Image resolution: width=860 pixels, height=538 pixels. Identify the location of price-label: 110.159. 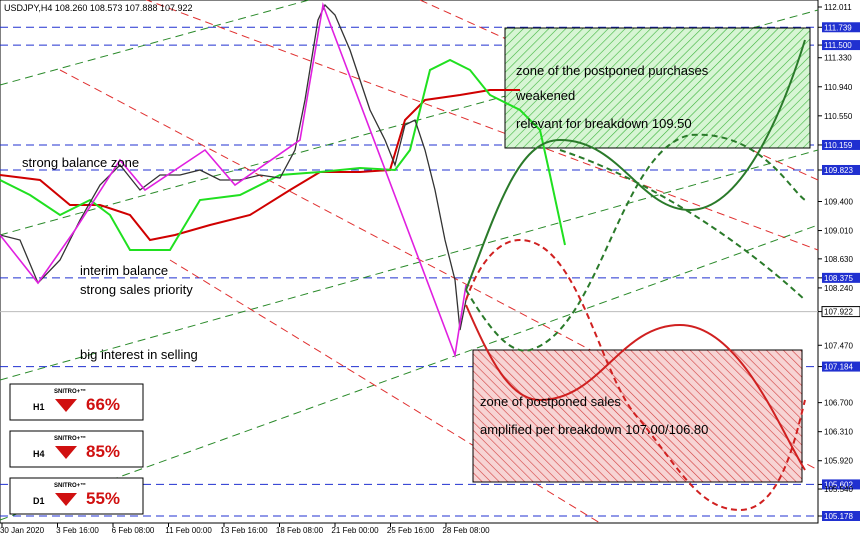
(838, 145).